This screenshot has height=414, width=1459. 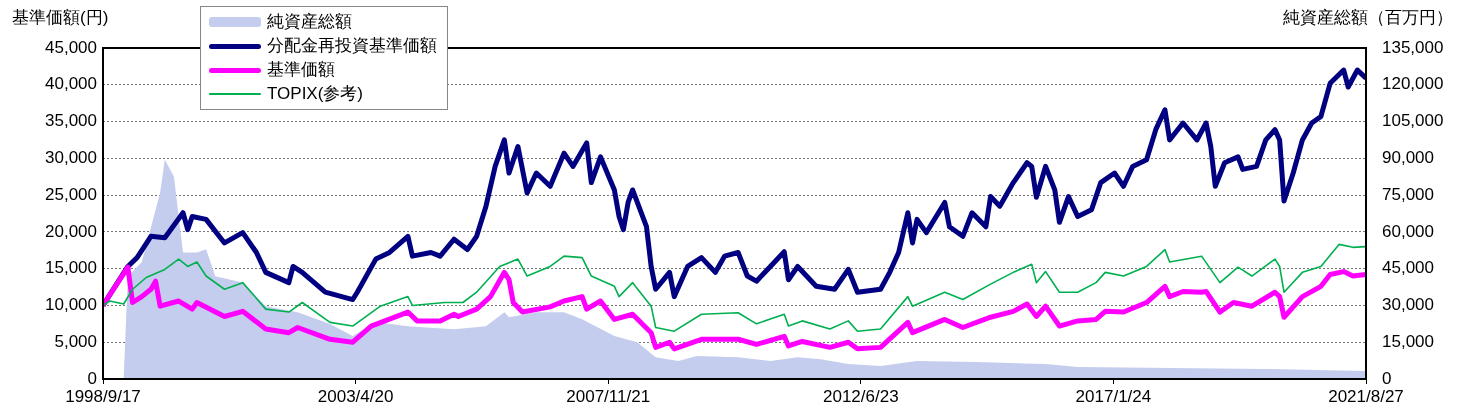 What do you see at coordinates (71, 121) in the screenshot?
I see `y-tick-label: 35,000` at bounding box center [71, 121].